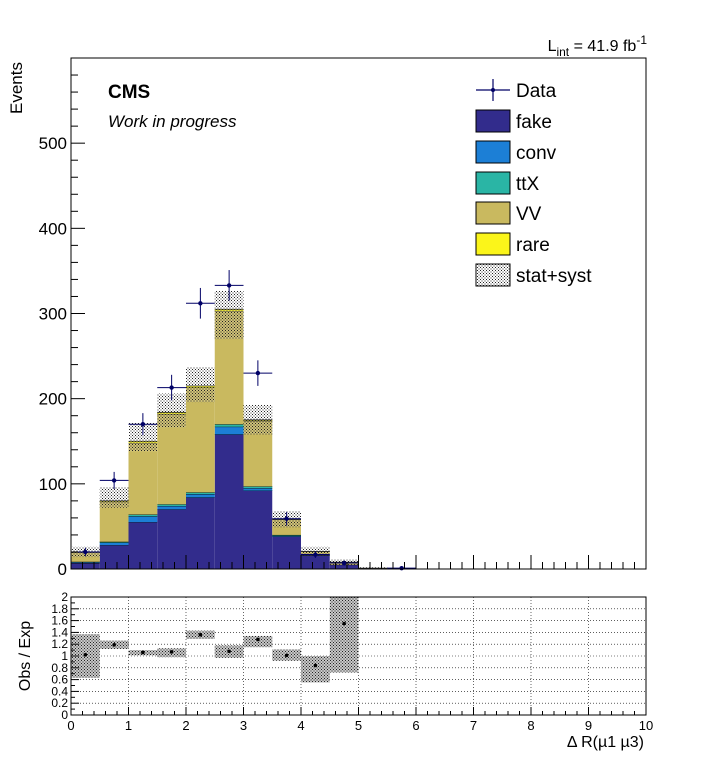 The image size is (718, 780). What do you see at coordinates (493, 183) in the screenshot?
I see `legend-swatch-ttx` at bounding box center [493, 183].